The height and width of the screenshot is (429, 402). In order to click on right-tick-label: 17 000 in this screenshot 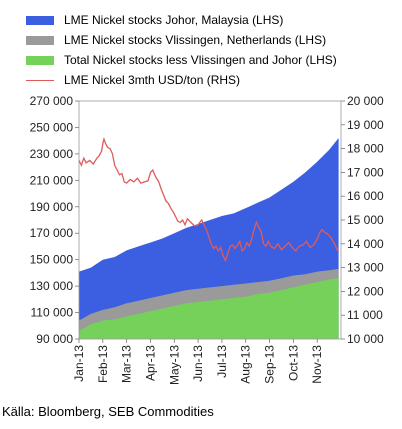, I will do `click(365, 172)`.